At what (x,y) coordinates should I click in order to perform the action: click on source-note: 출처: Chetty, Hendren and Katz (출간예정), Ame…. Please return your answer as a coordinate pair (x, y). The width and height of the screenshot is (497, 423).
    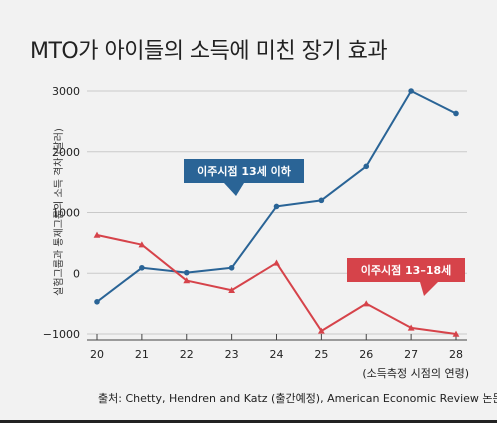
    Looking at the image, I should click on (297, 398).